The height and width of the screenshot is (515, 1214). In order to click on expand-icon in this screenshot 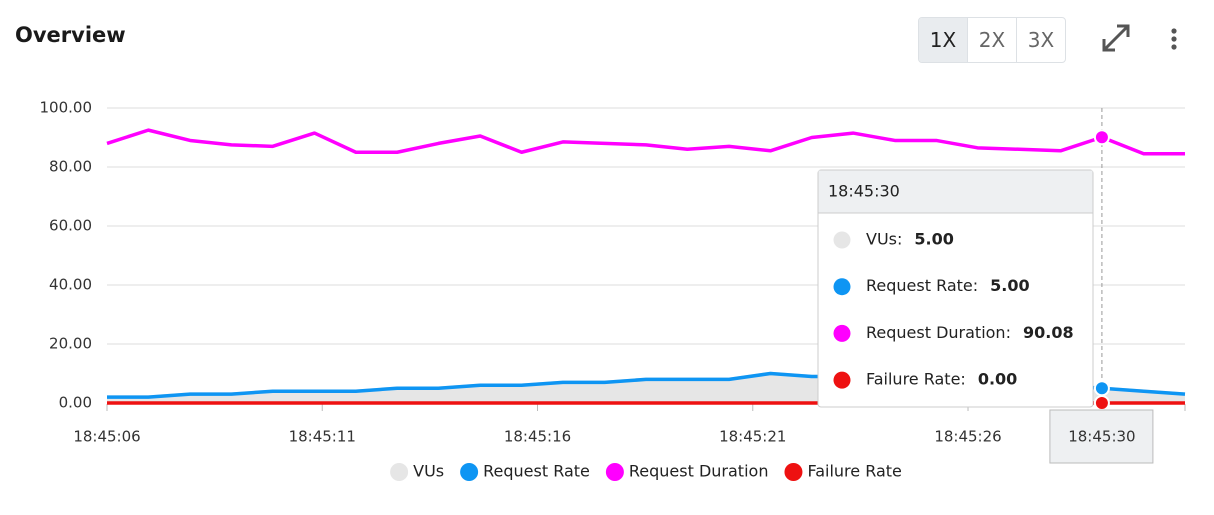, I will do `click(1116, 38)`.